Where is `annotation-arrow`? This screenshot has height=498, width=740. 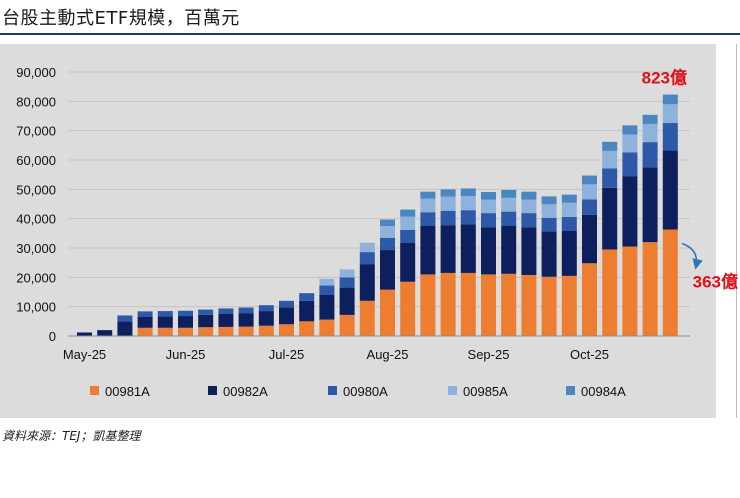
annotation-arrow is located at coordinates (692, 256).